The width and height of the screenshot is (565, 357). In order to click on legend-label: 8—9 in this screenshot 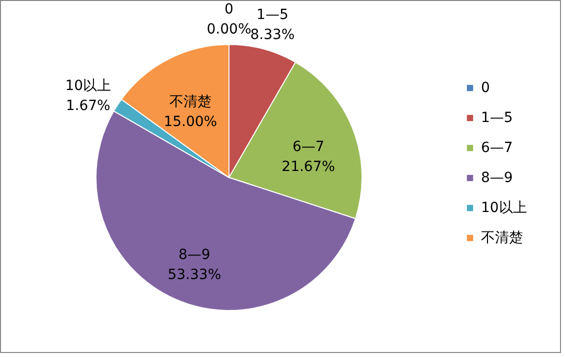, I will do `click(497, 178)`.